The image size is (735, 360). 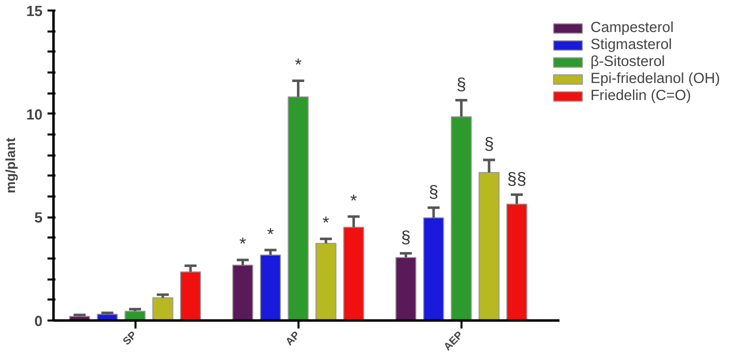 I want to click on y-tick-label: 5, so click(x=38, y=218).